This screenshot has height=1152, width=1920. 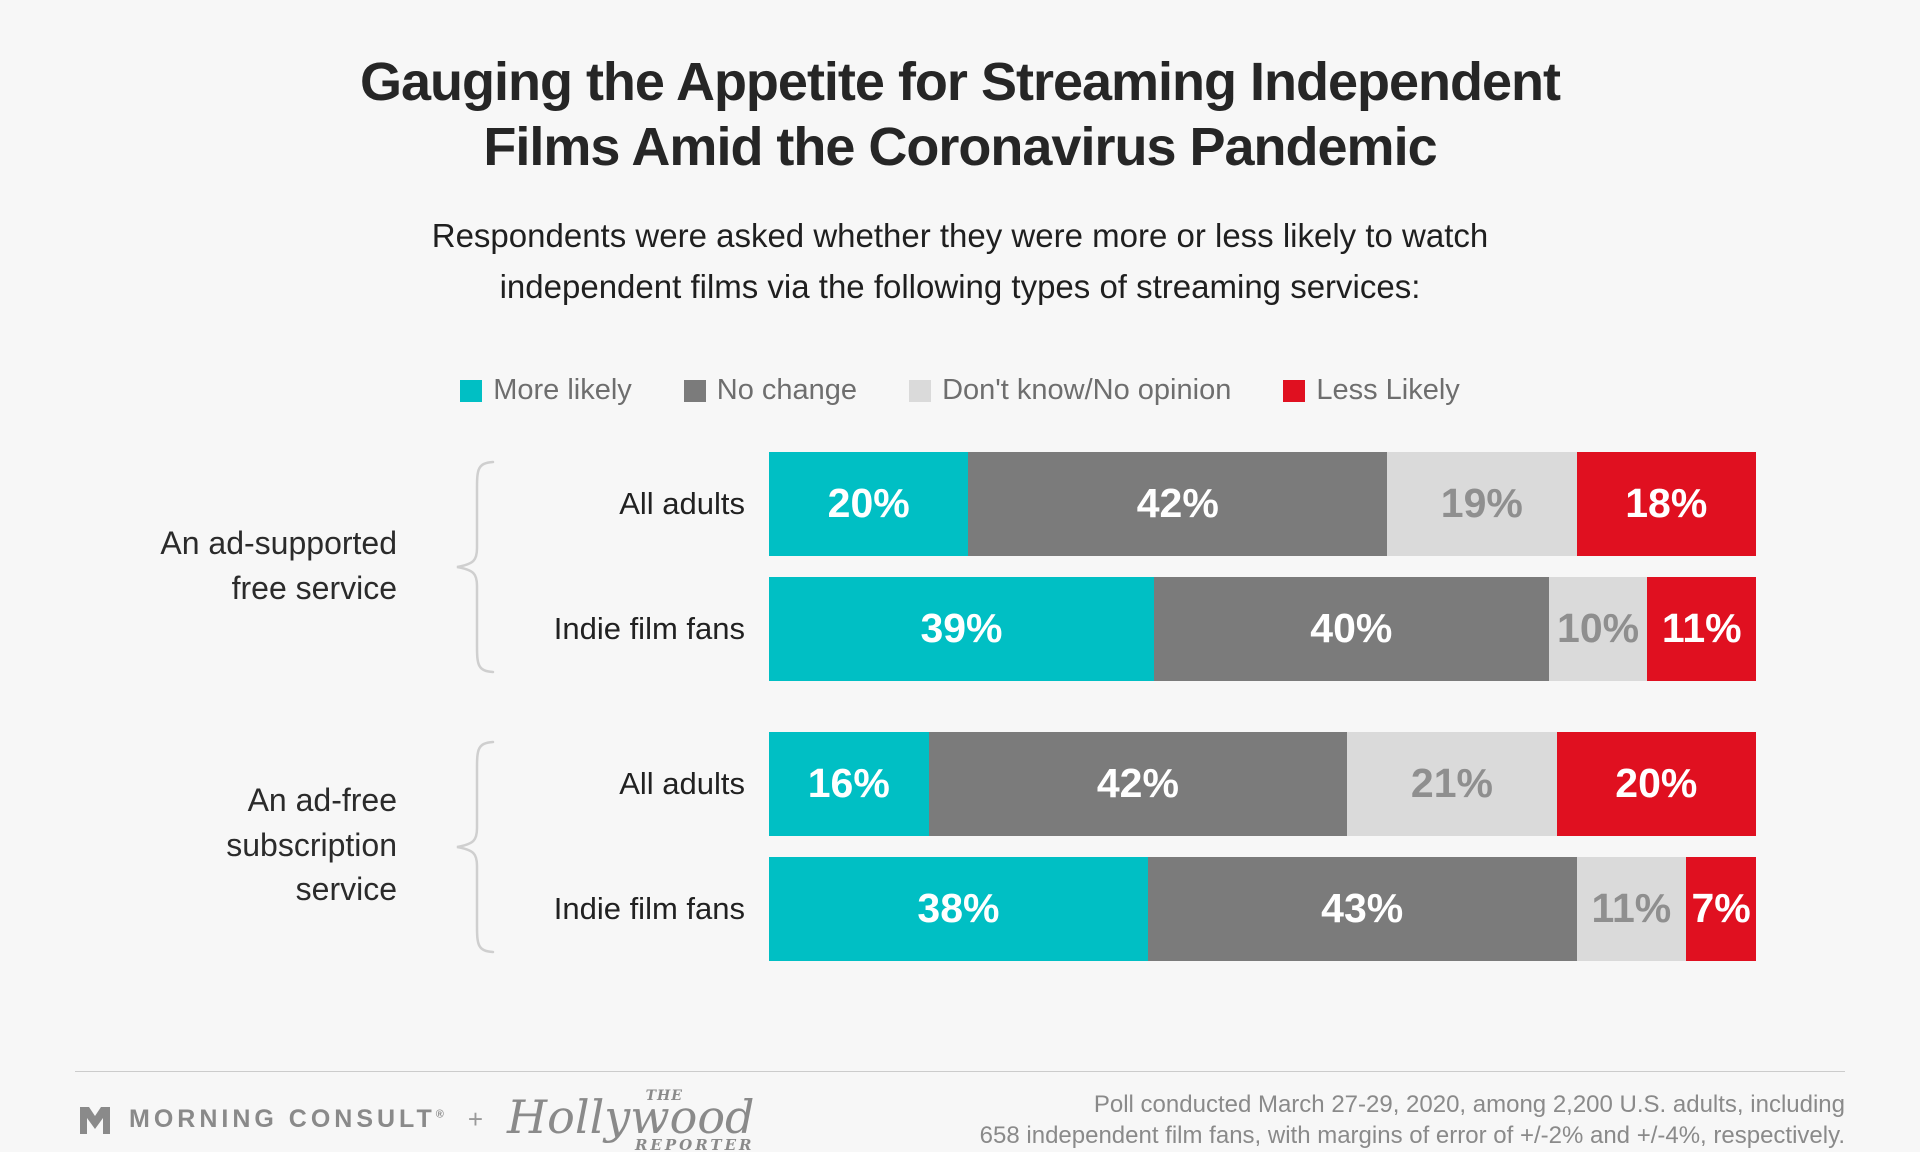 What do you see at coordinates (439, 1115) in the screenshot?
I see `registered-mark: ®` at bounding box center [439, 1115].